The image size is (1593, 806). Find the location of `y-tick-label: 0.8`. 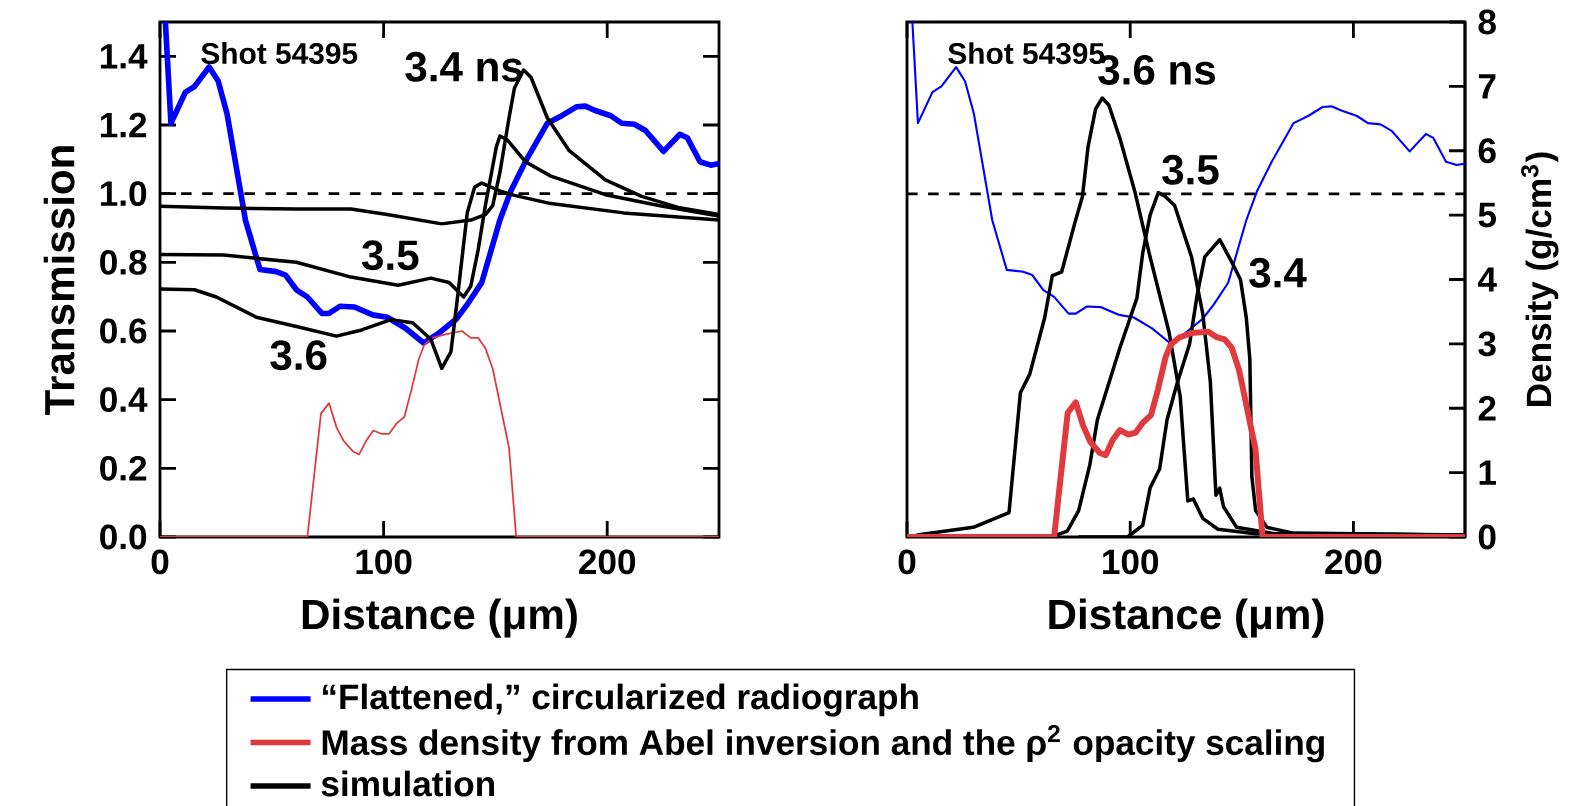

y-tick-label: 0.8 is located at coordinates (123, 262).